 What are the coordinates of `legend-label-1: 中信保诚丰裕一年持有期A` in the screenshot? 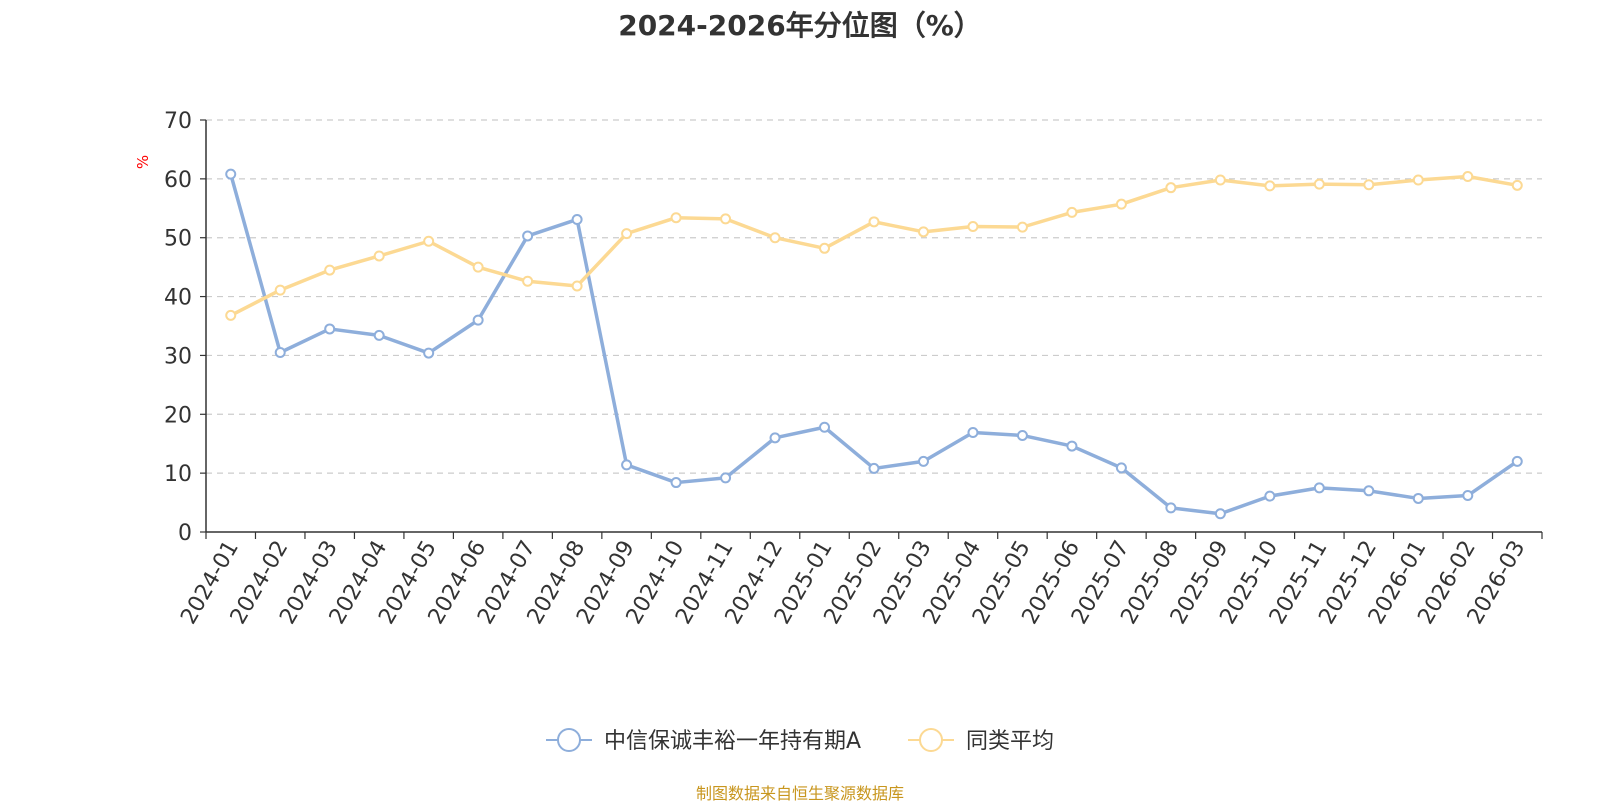 It's located at (732, 741).